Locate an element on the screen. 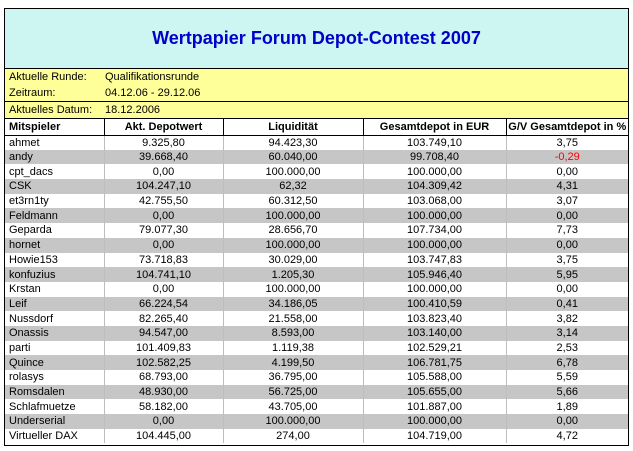 The width and height of the screenshot is (633, 451). info-section-date: Aktuelles Datum: 18.12.2006 is located at coordinates (316, 110).